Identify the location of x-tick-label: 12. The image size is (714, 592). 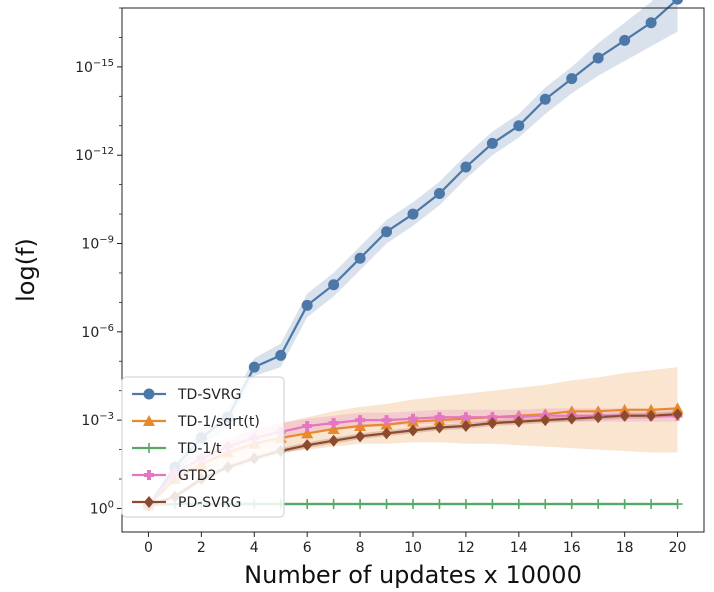
(466, 548).